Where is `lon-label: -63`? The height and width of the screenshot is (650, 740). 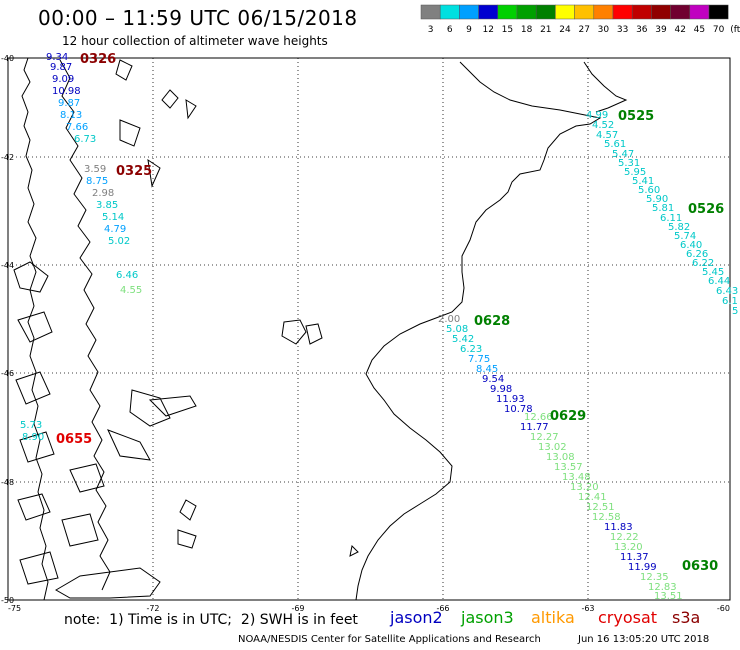
lon-label: -63 is located at coordinates (587, 608).